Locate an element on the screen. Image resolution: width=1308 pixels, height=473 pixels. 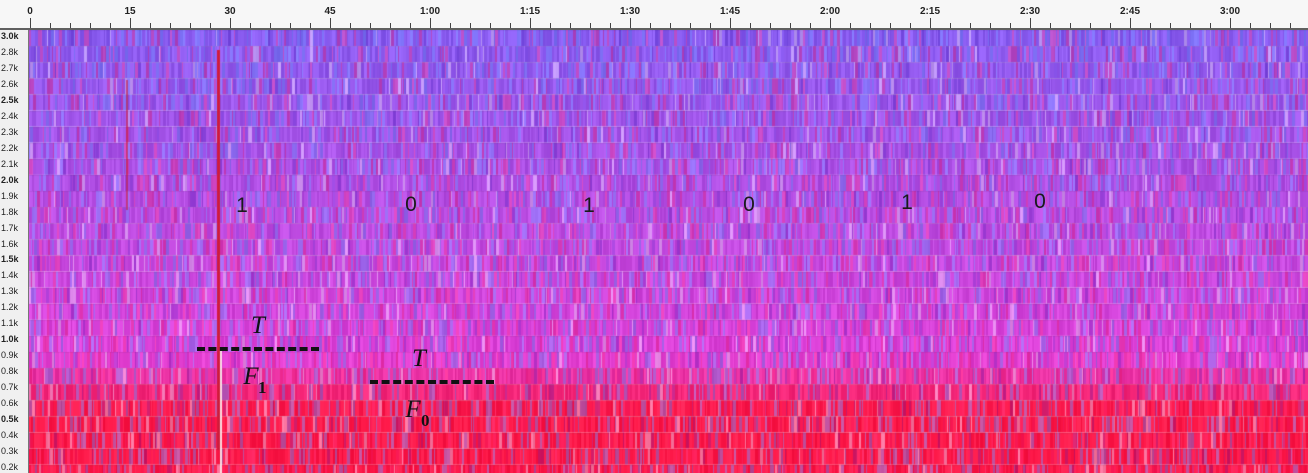
threshold-symbol-t0: T is located at coordinates (419, 358).